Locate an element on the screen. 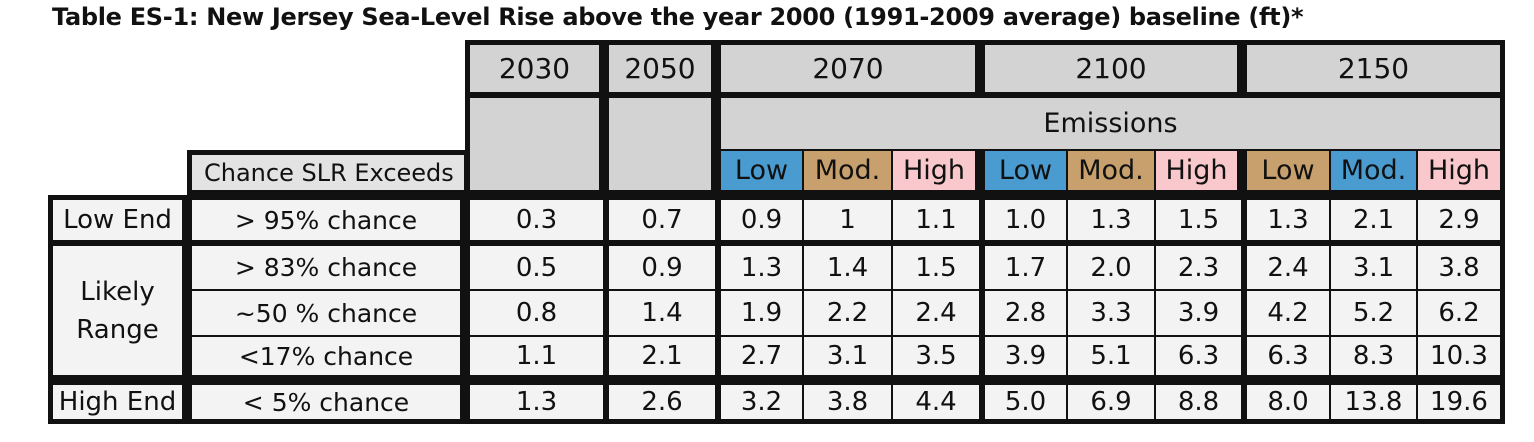 Image resolution: width=1534 pixels, height=442 pixels. table-cell: 13.8 is located at coordinates (1373, 402).